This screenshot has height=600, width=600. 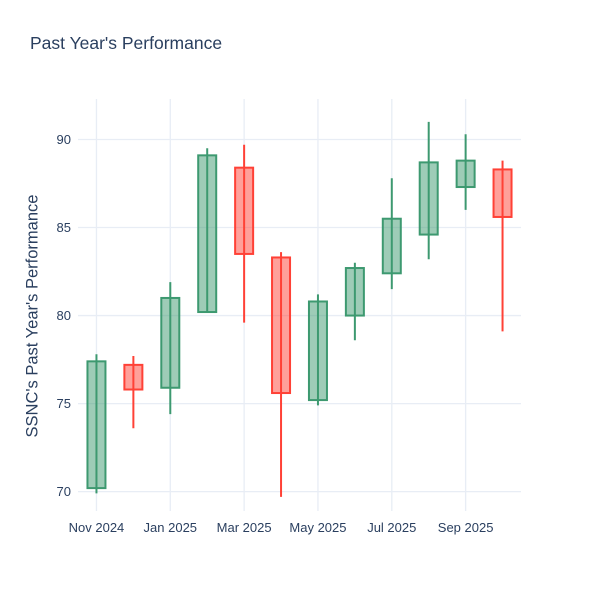 What do you see at coordinates (64, 315) in the screenshot?
I see `y-tick-label: 80` at bounding box center [64, 315].